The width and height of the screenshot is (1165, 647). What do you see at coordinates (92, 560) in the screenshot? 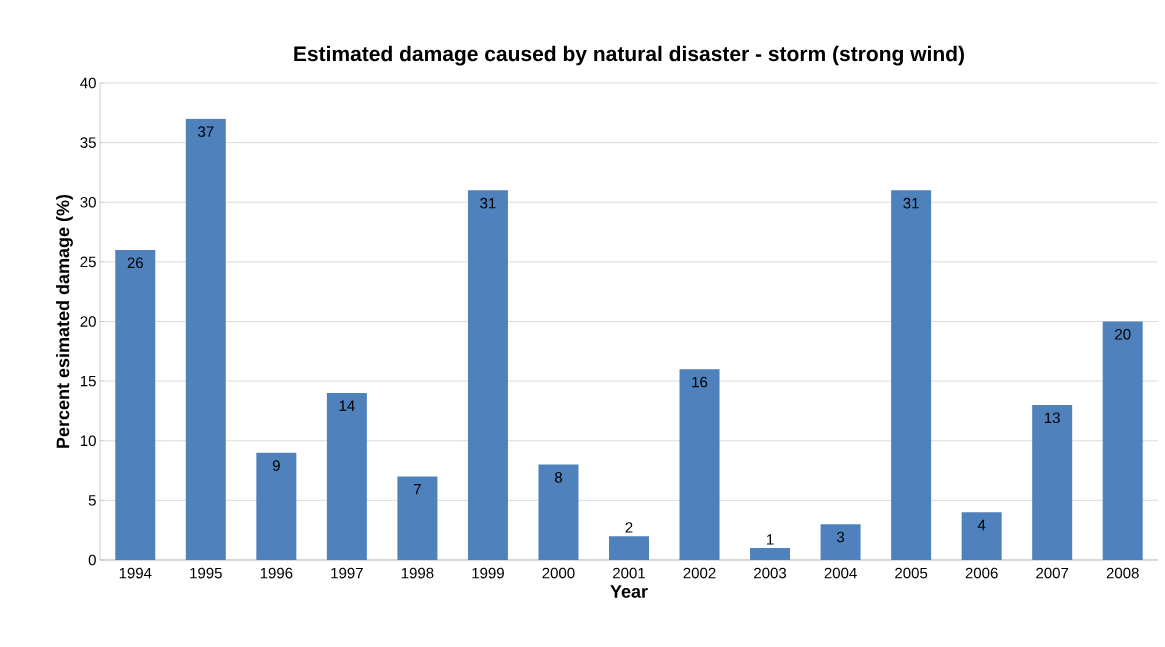
I see `y-tick-label: 0` at bounding box center [92, 560].